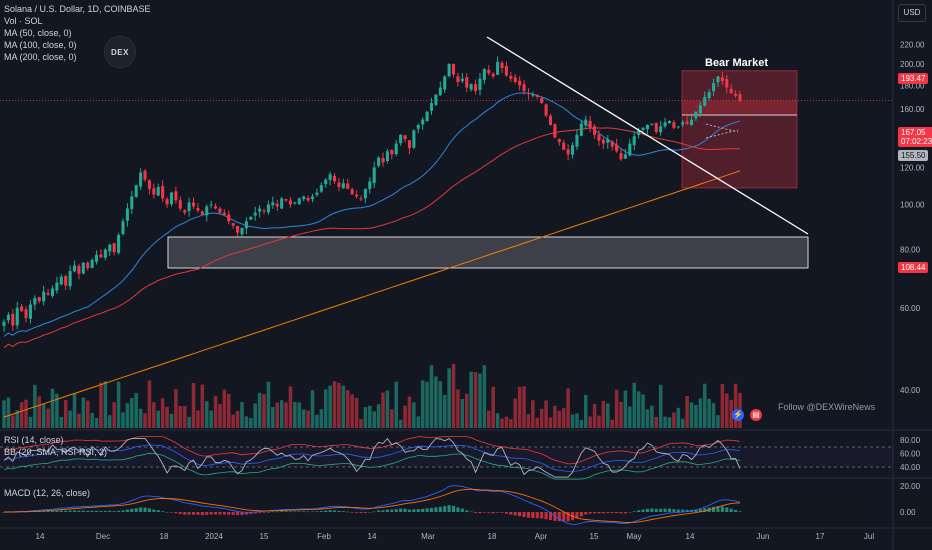 The image size is (932, 550). Describe the element at coordinates (912, 13) in the screenshot. I see `currency-button: USD` at that location.